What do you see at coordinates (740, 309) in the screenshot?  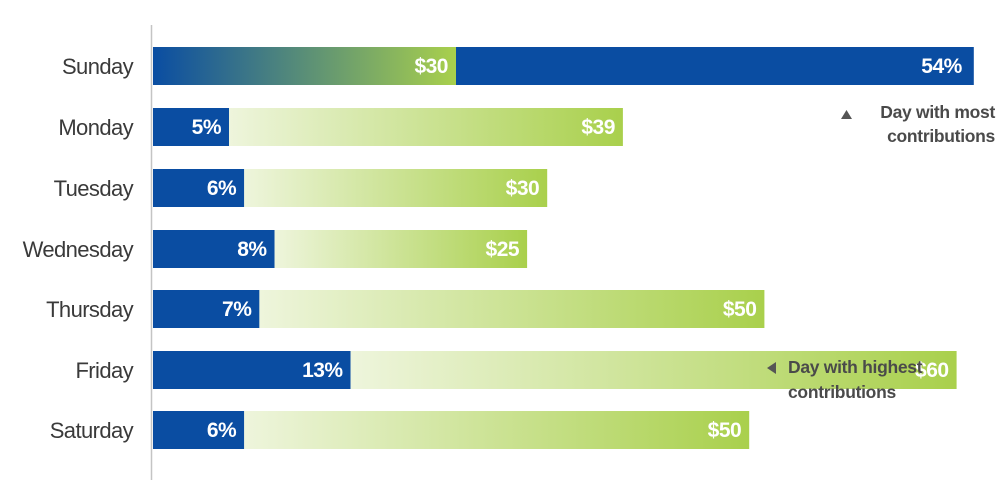 I see `value-label-dollars-thursday: $50` at bounding box center [740, 309].